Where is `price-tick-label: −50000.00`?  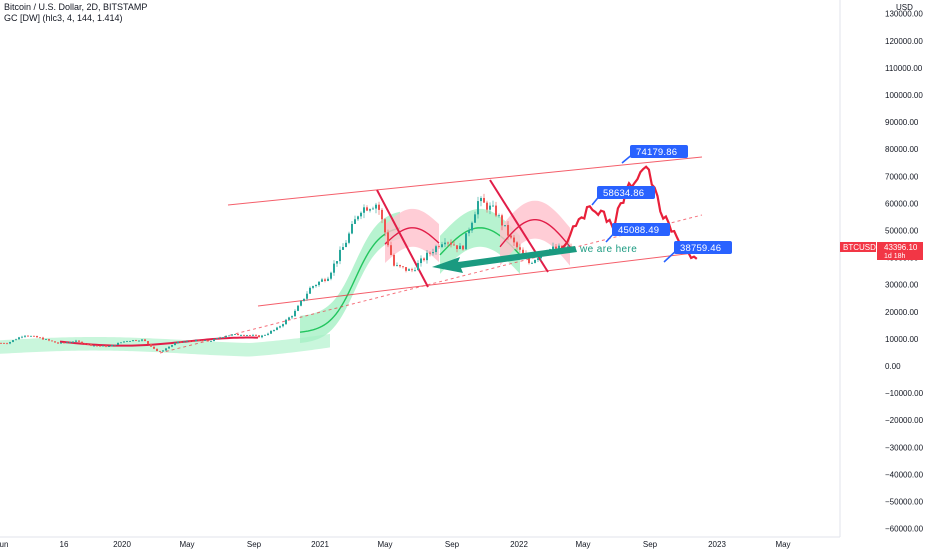 price-tick-label: −50000.00 is located at coordinates (904, 502).